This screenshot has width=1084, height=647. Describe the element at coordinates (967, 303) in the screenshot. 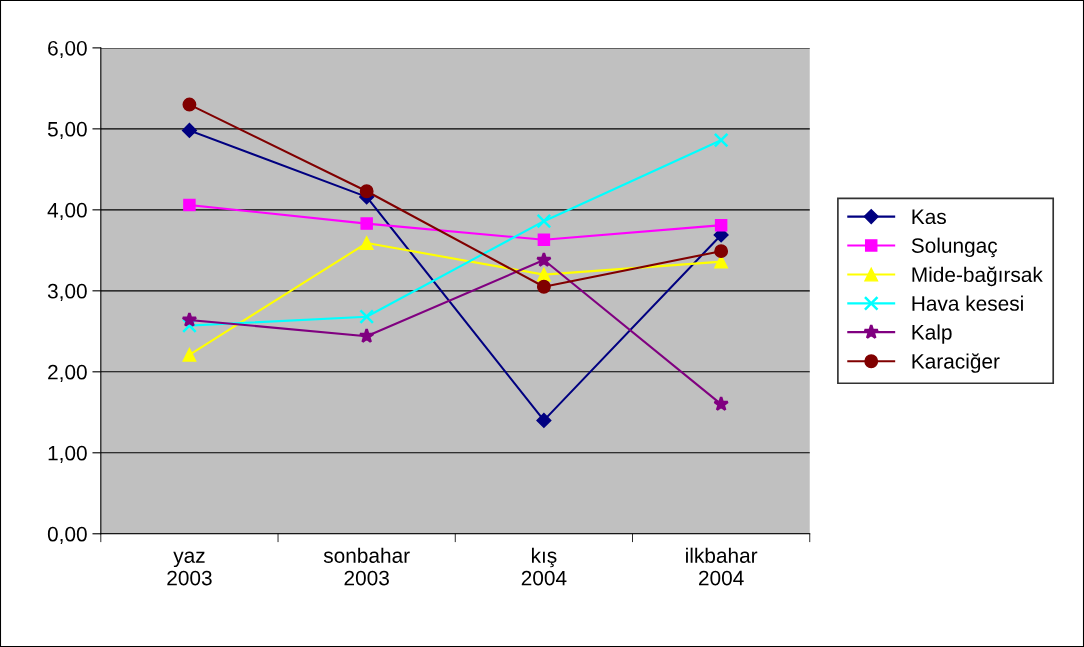

I see `legend-label: Hava kesesi` at that location.